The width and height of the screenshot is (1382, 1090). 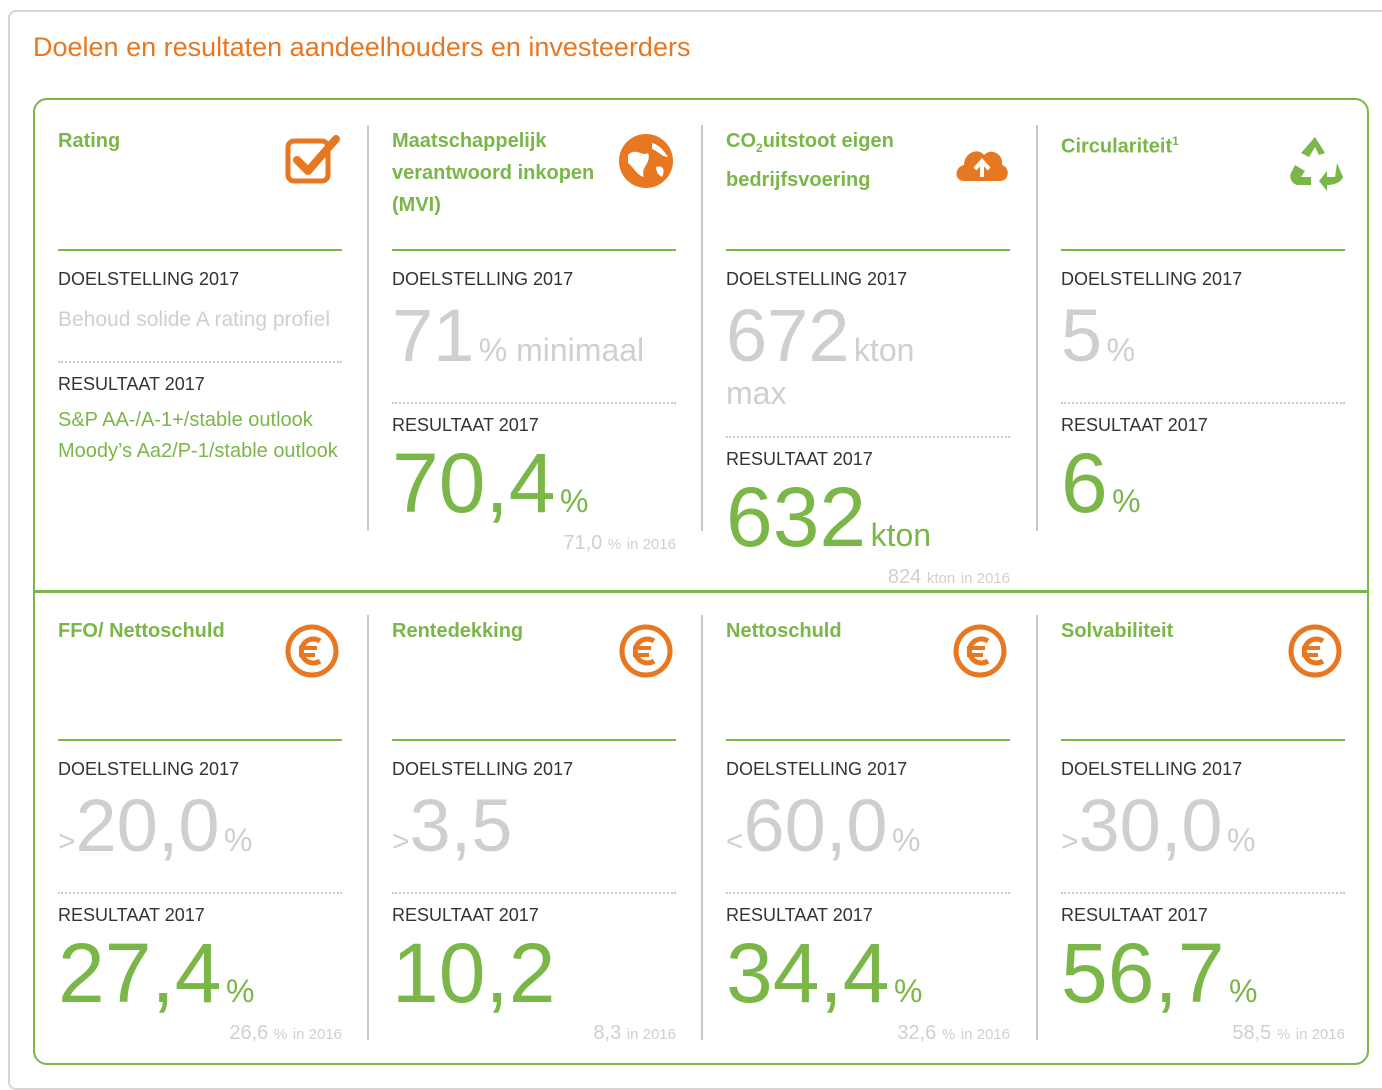 I want to click on result-value: 27,4 %, so click(x=200, y=973).